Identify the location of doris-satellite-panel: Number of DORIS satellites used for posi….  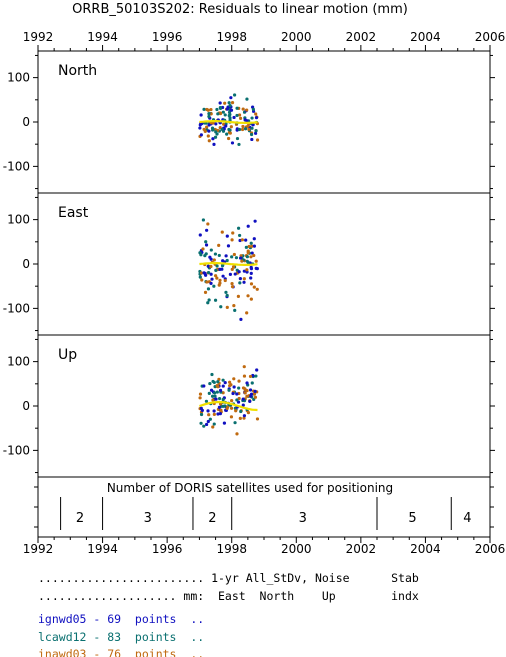
(264, 505).